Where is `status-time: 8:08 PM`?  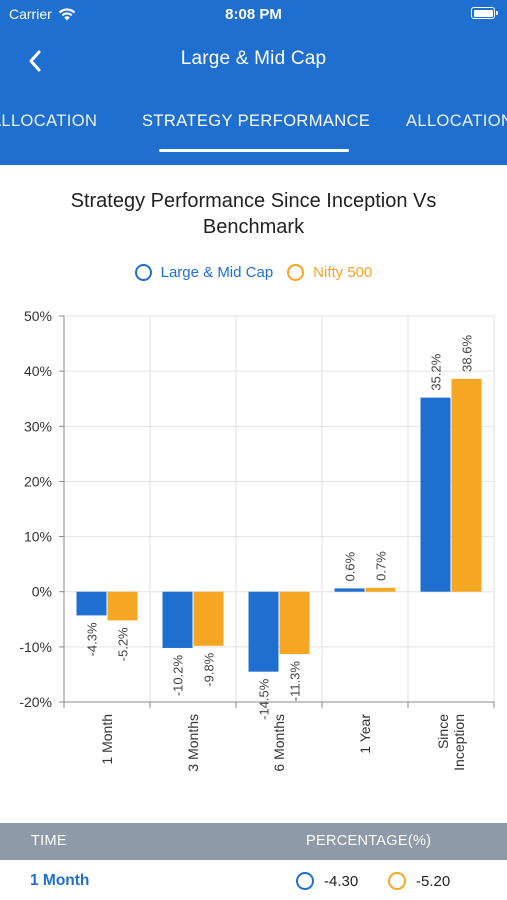
status-time: 8:08 PM is located at coordinates (253, 14).